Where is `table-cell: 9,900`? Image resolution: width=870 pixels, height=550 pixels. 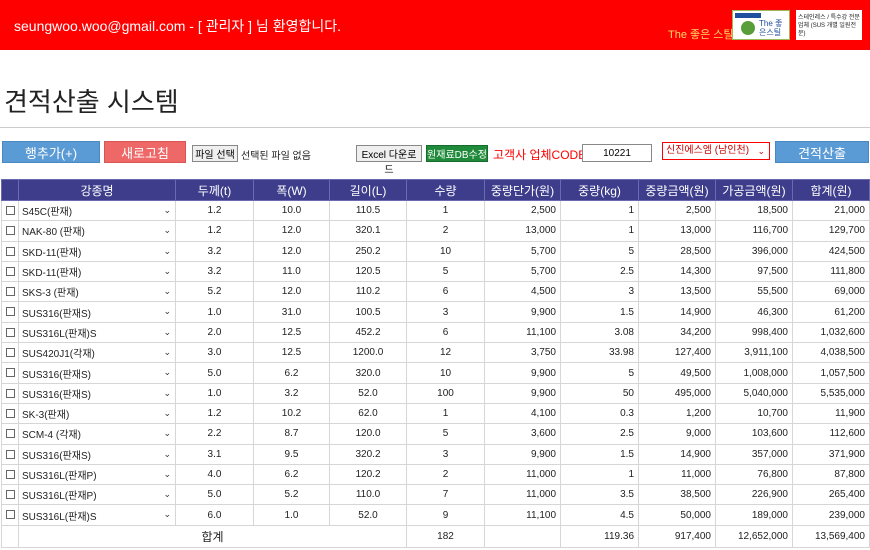 table-cell: 9,900 is located at coordinates (522, 312).